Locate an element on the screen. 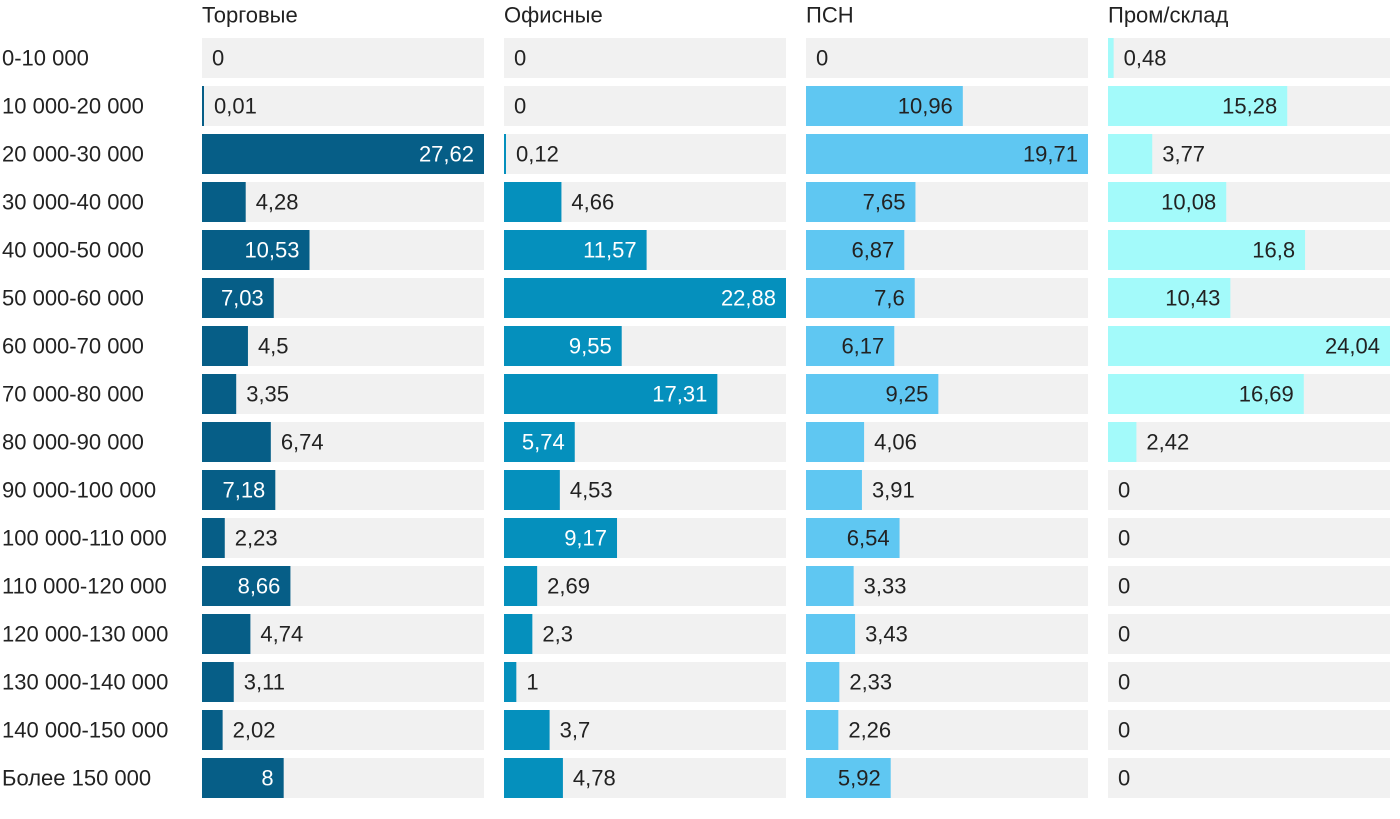 Image resolution: width=1400 pixels, height=819 pixels. panel-title-2: ПСН is located at coordinates (830, 15).